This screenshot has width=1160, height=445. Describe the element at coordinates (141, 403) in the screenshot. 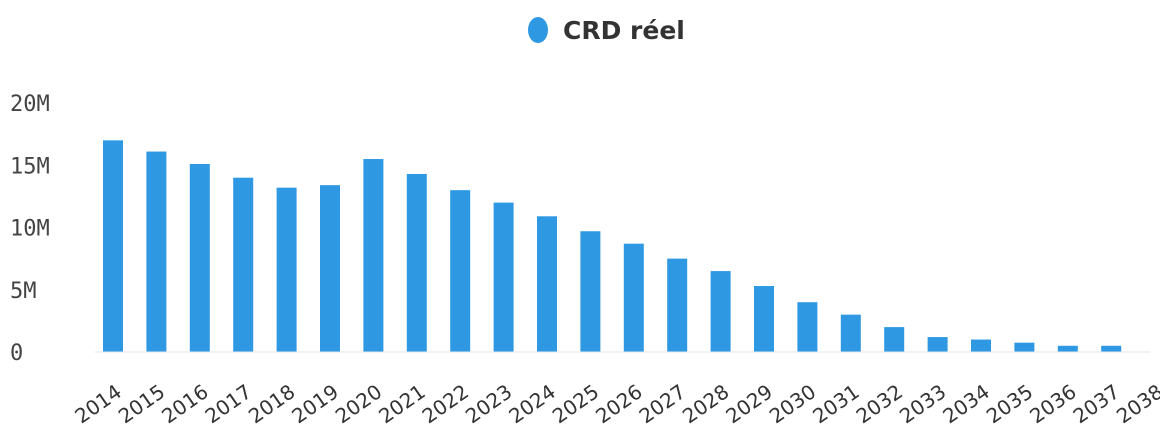

I see `x-tick-label: 2015` at that location.